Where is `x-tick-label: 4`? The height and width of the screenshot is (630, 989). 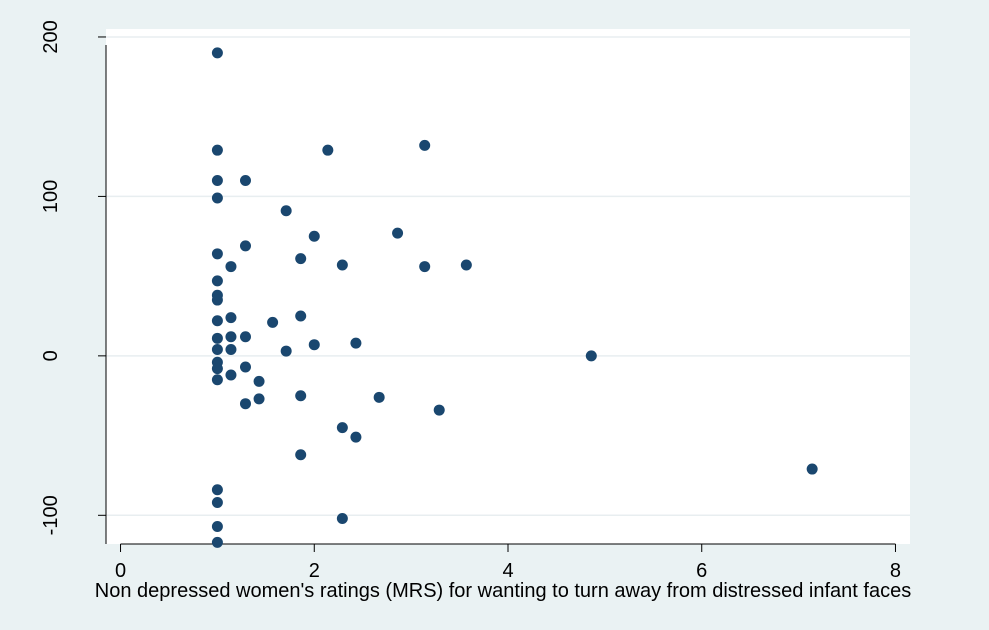
x-tick-label: 4 is located at coordinates (507, 571).